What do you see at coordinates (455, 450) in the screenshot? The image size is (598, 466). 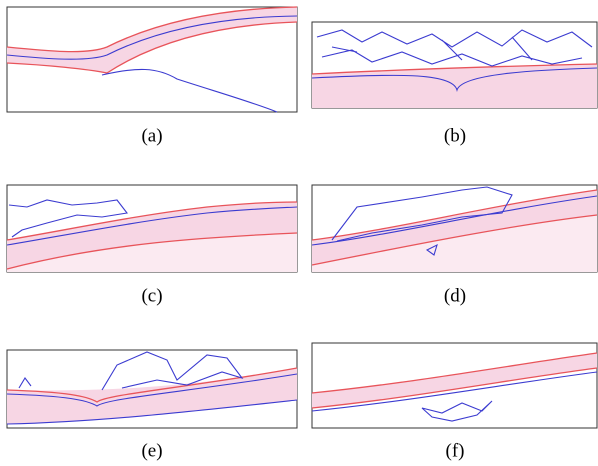 I see `panel-label: (f)` at bounding box center [455, 450].